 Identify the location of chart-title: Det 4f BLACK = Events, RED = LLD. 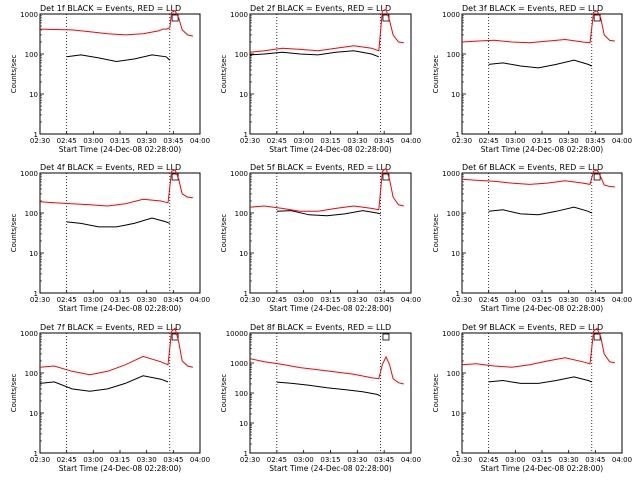
(110, 167).